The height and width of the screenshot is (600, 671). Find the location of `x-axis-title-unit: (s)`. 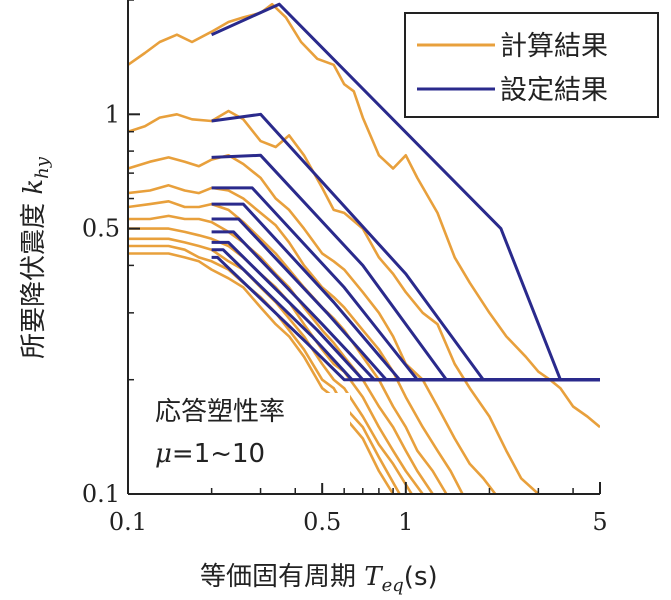

x-axis-title-unit: (s) is located at coordinates (421, 577).